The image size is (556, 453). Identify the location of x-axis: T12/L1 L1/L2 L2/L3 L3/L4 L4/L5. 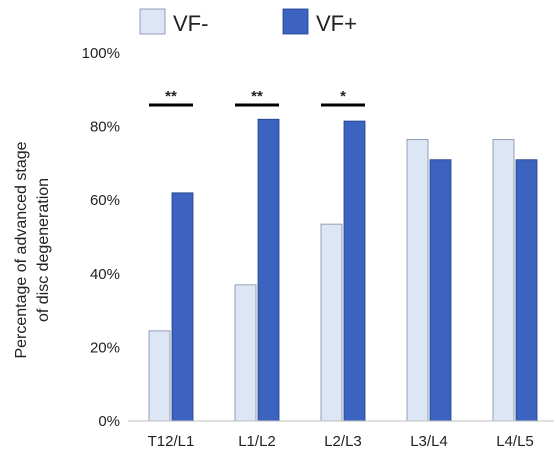
(341, 441).